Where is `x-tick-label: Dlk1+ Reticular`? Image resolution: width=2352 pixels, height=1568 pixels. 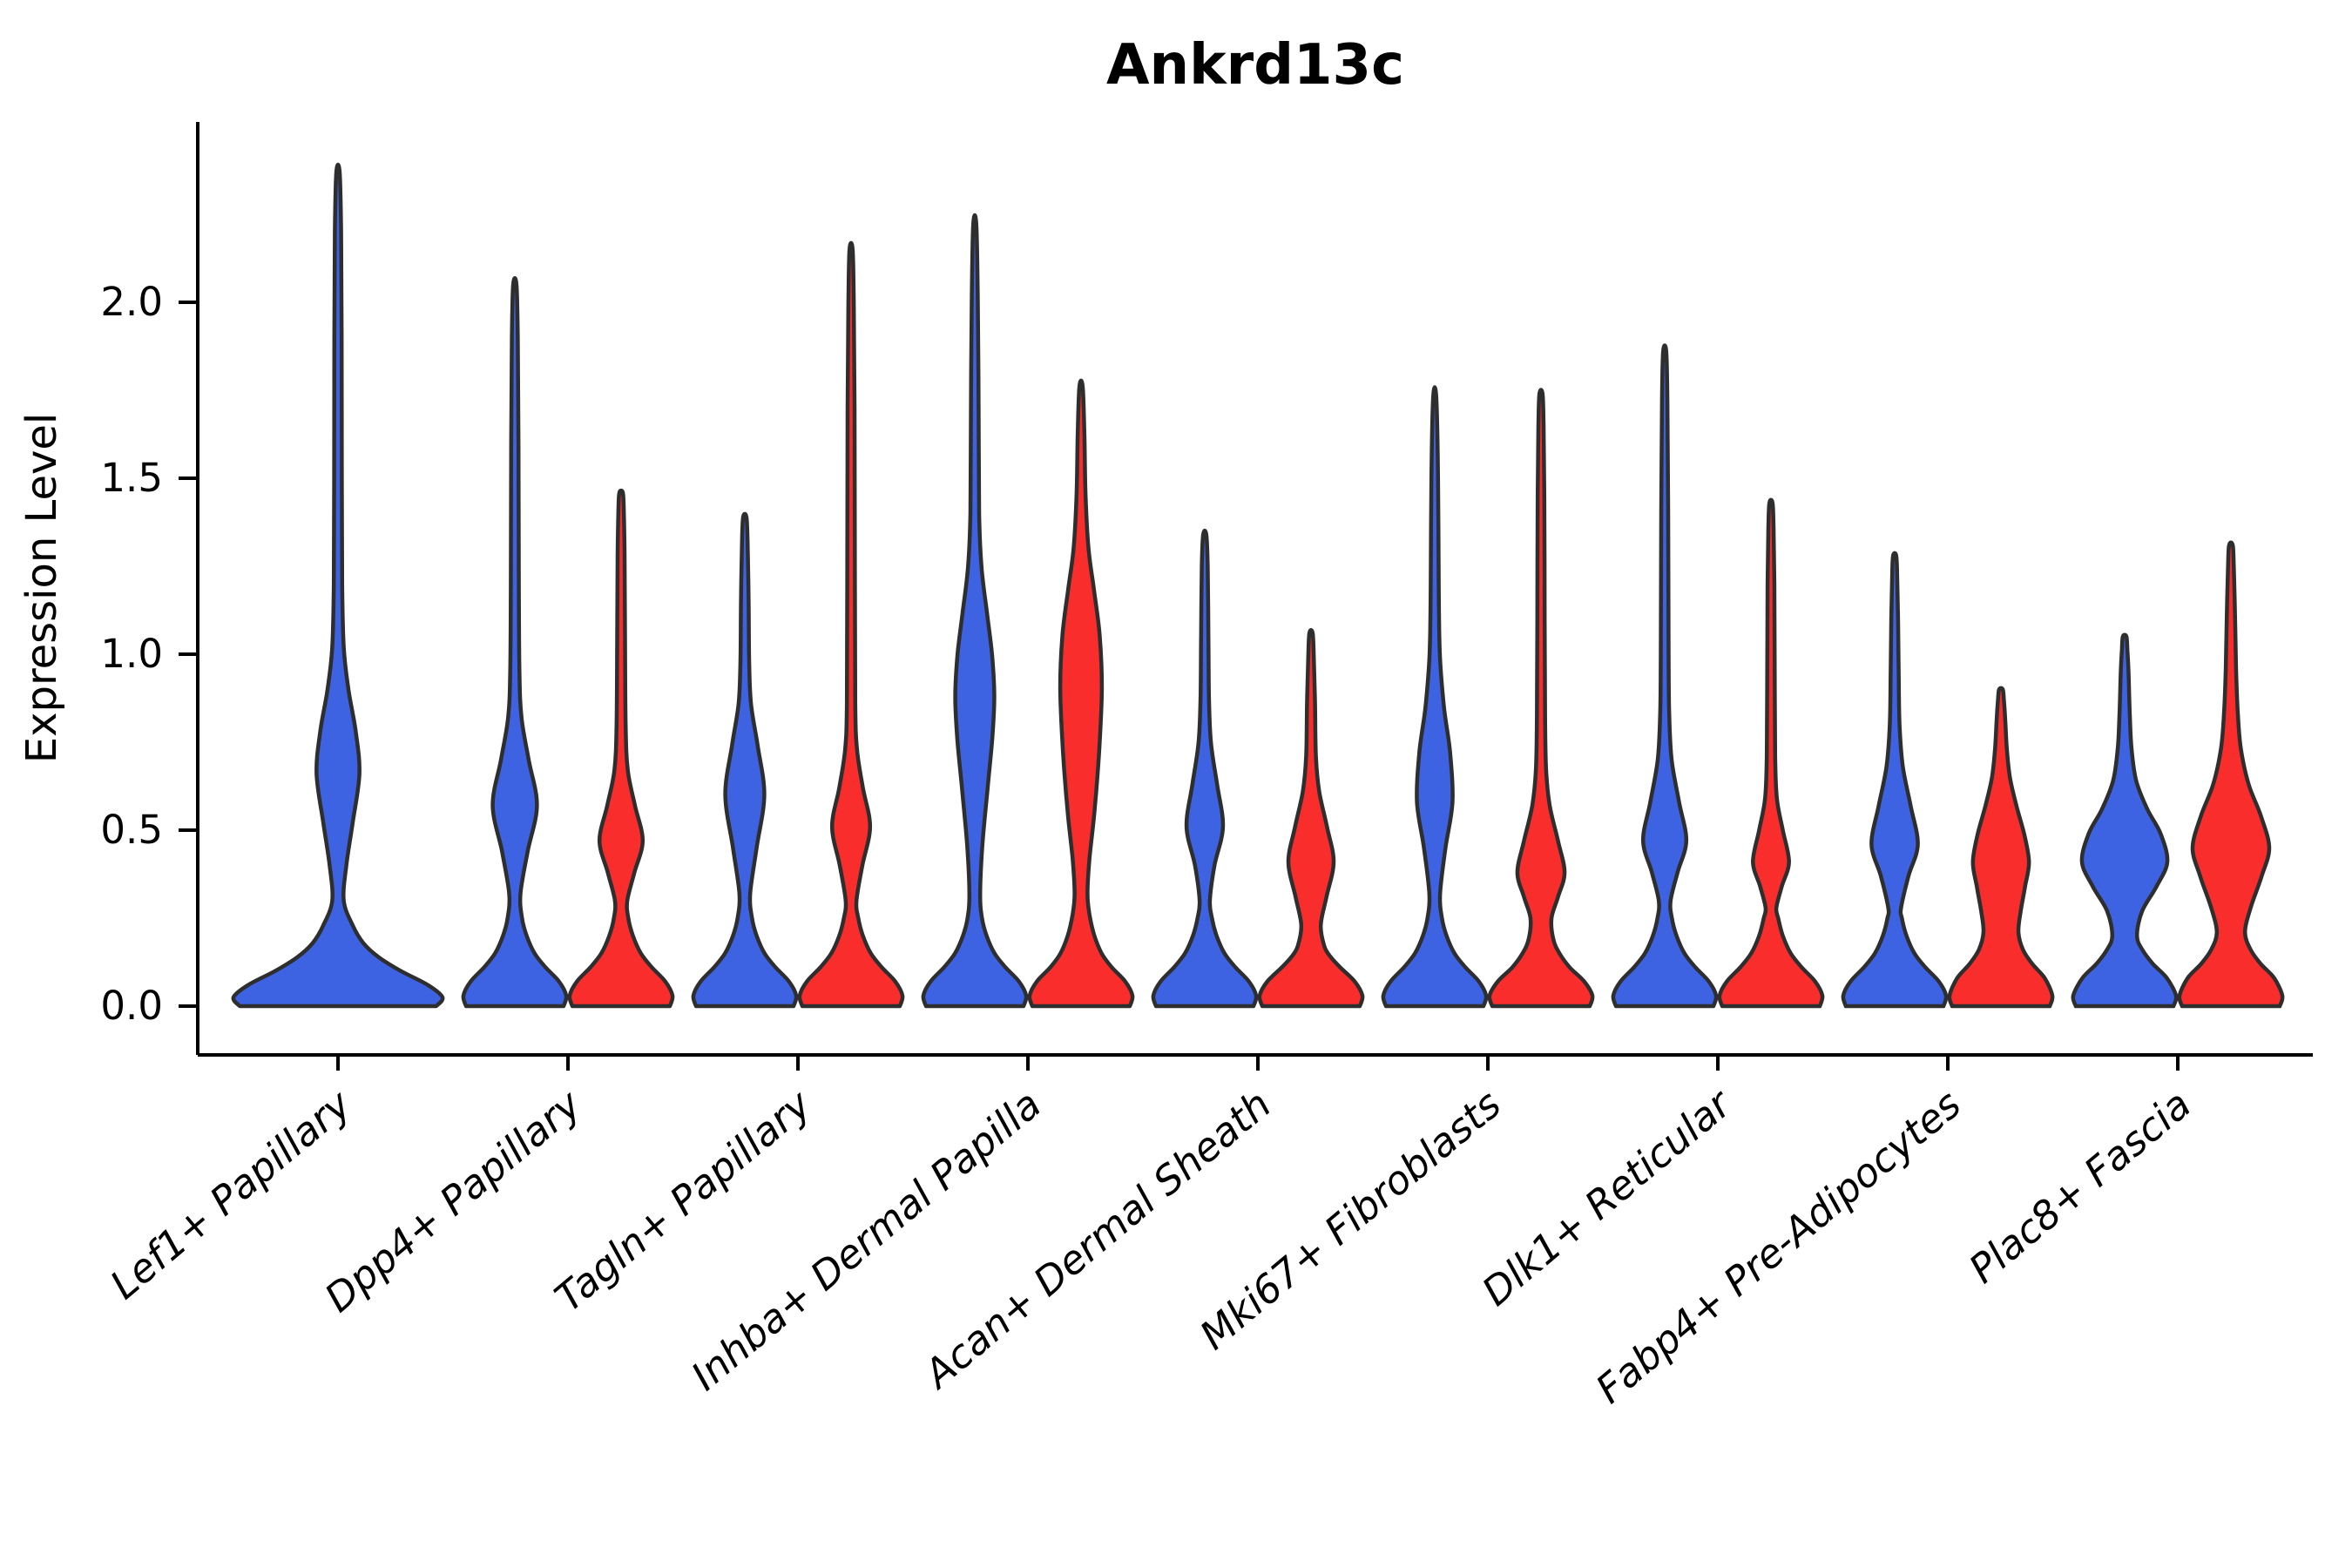 x-tick-label: Dlk1+ Reticular is located at coordinates (1607, 1197).